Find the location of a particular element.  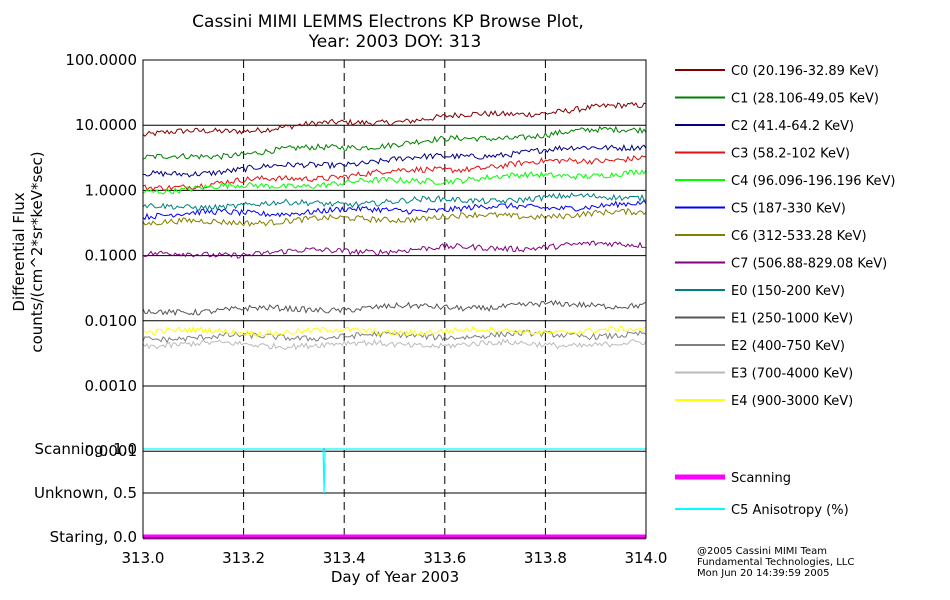

x-tick-label: 313.0 is located at coordinates (143, 558).